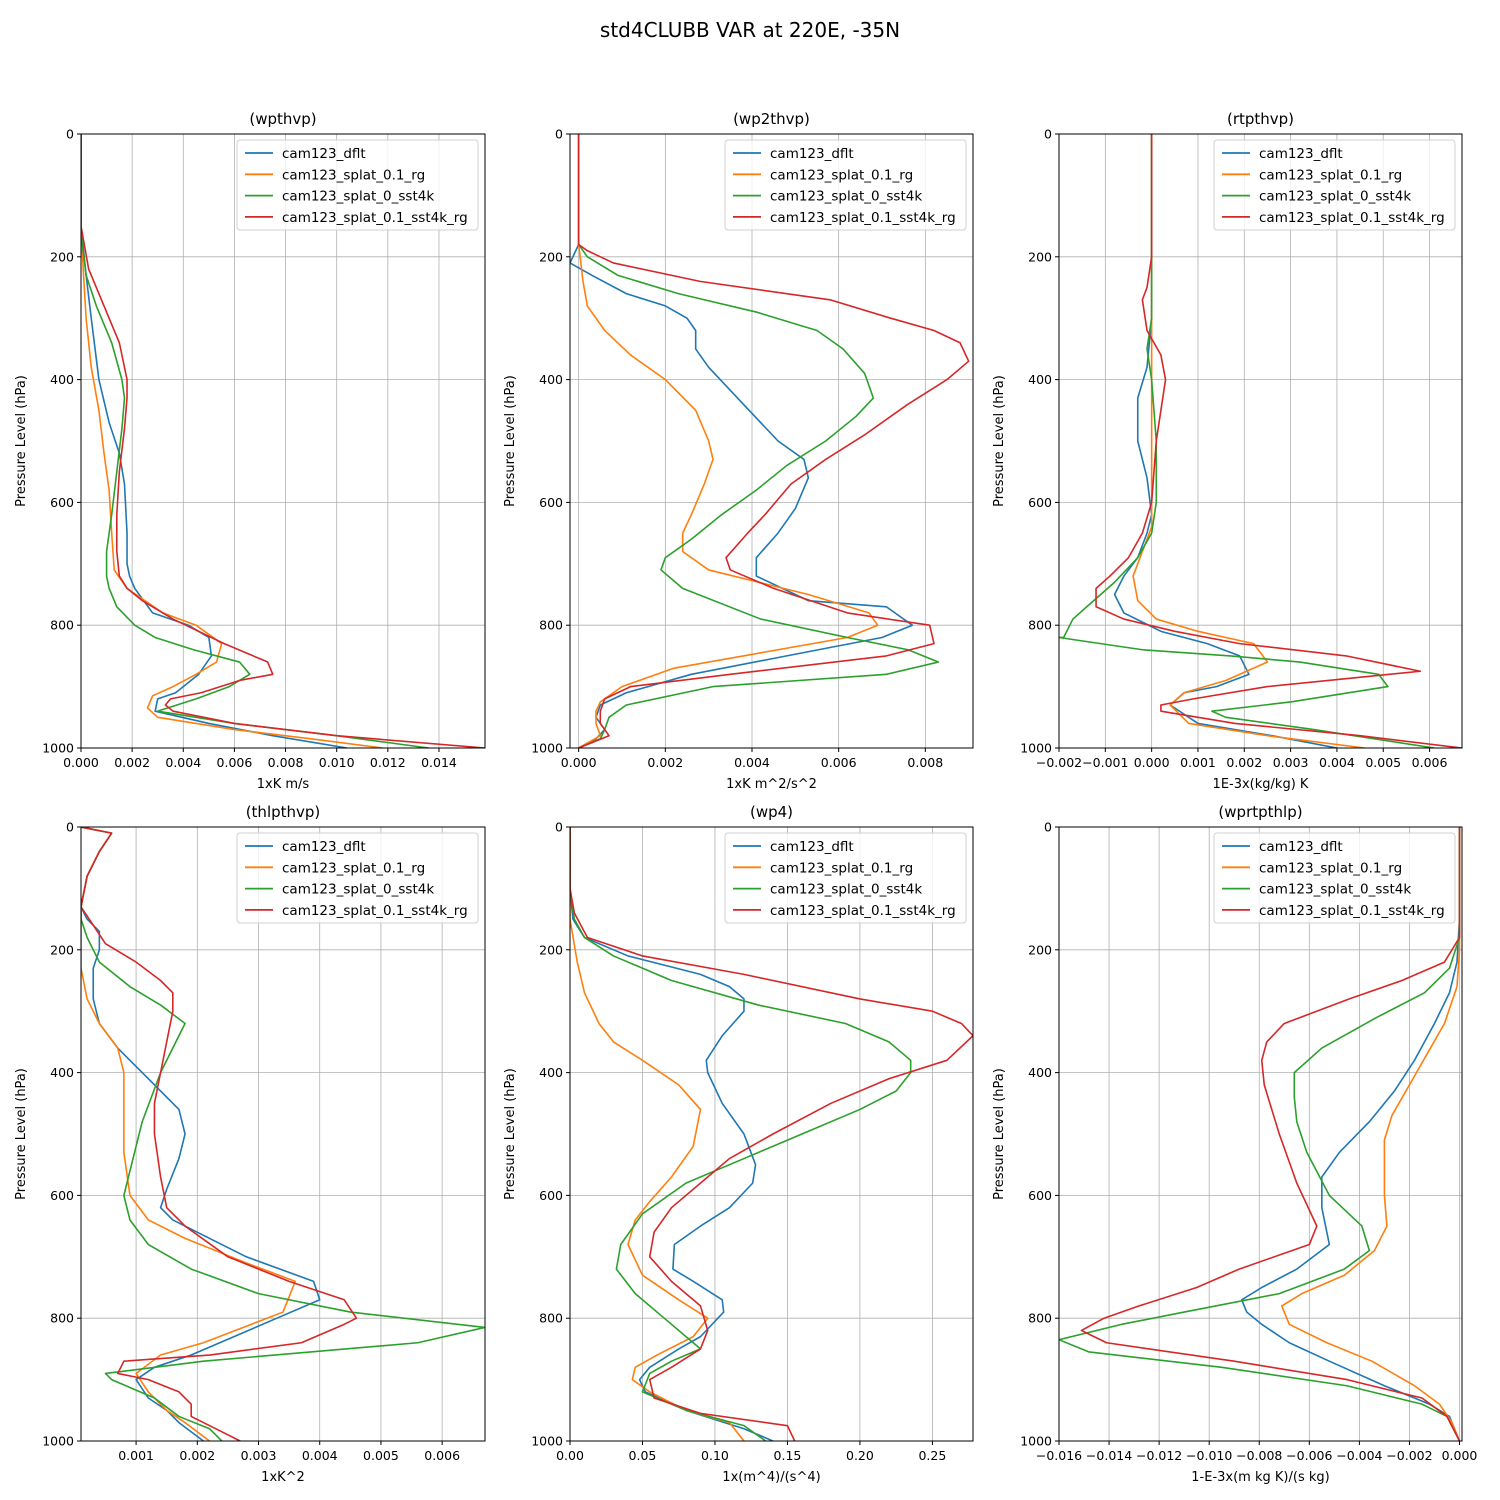  Describe the element at coordinates (1359, 1455) in the screenshot. I see `x-tick-label: −0.004` at that location.